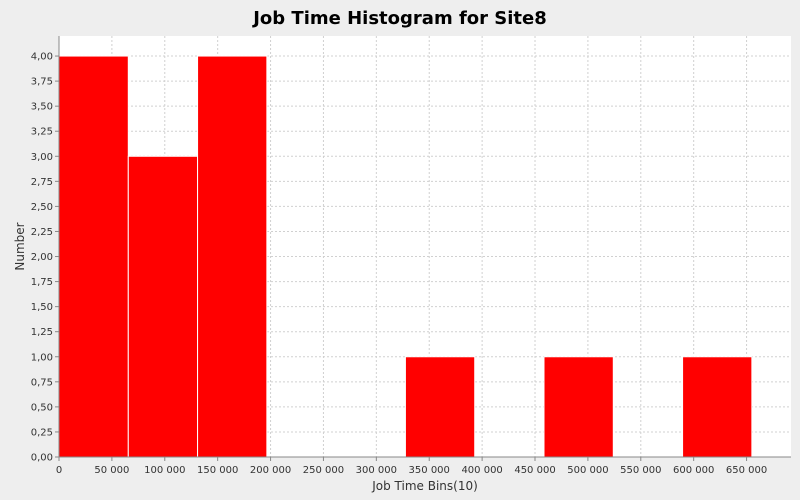 The image size is (800, 500). Describe the element at coordinates (42, 232) in the screenshot. I see `y-tick-label: 2,25` at that location.